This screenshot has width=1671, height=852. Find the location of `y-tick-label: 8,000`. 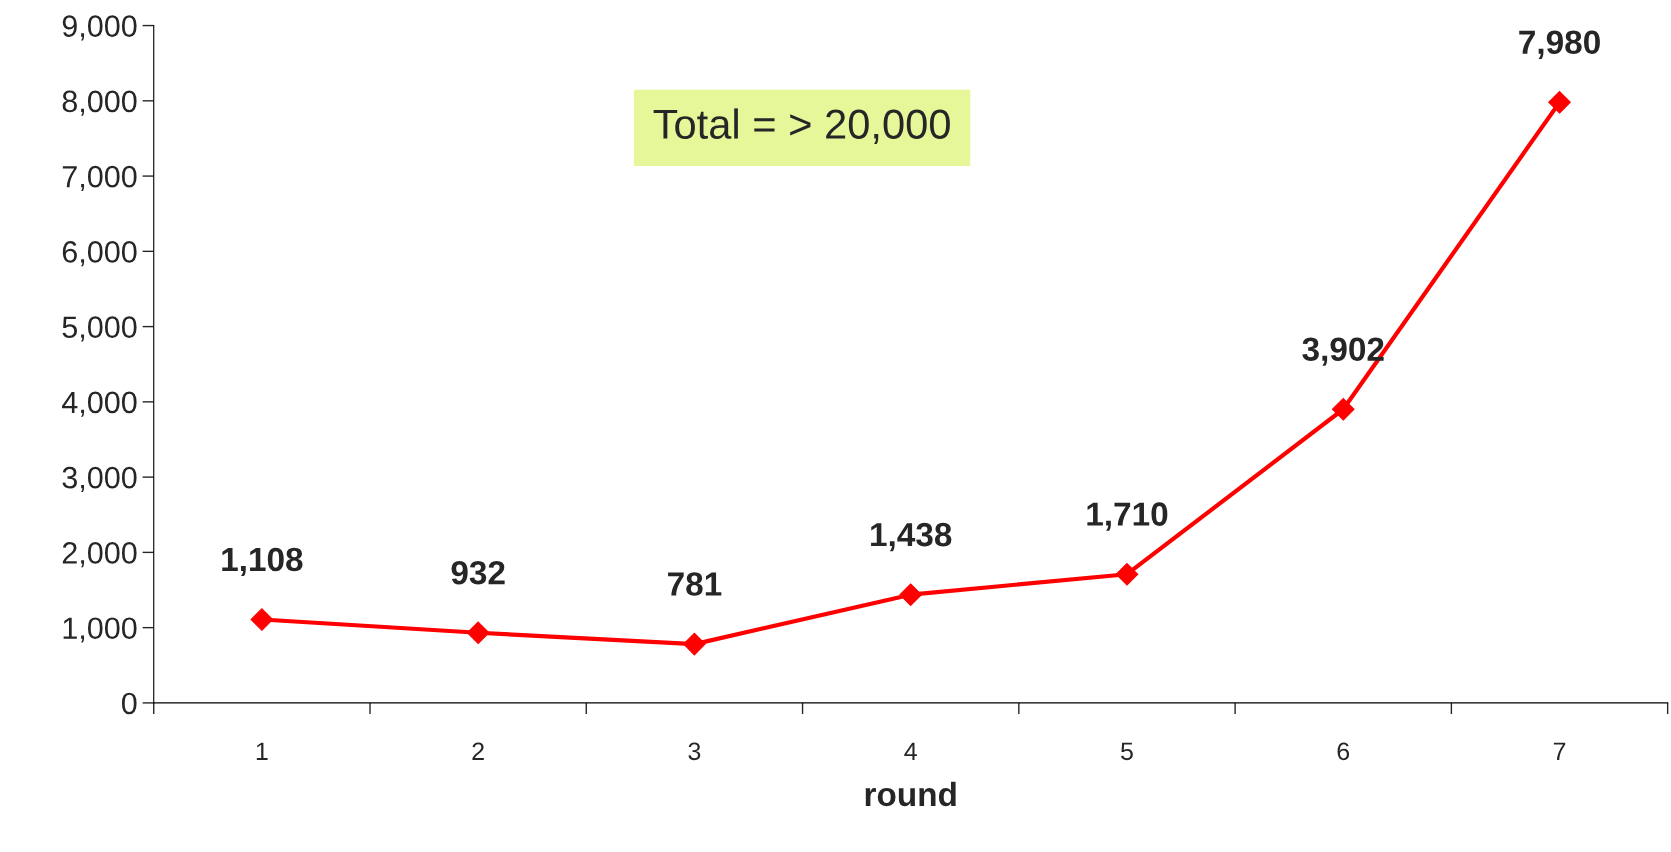

y-tick-label: 8,000 is located at coordinates (99, 103).